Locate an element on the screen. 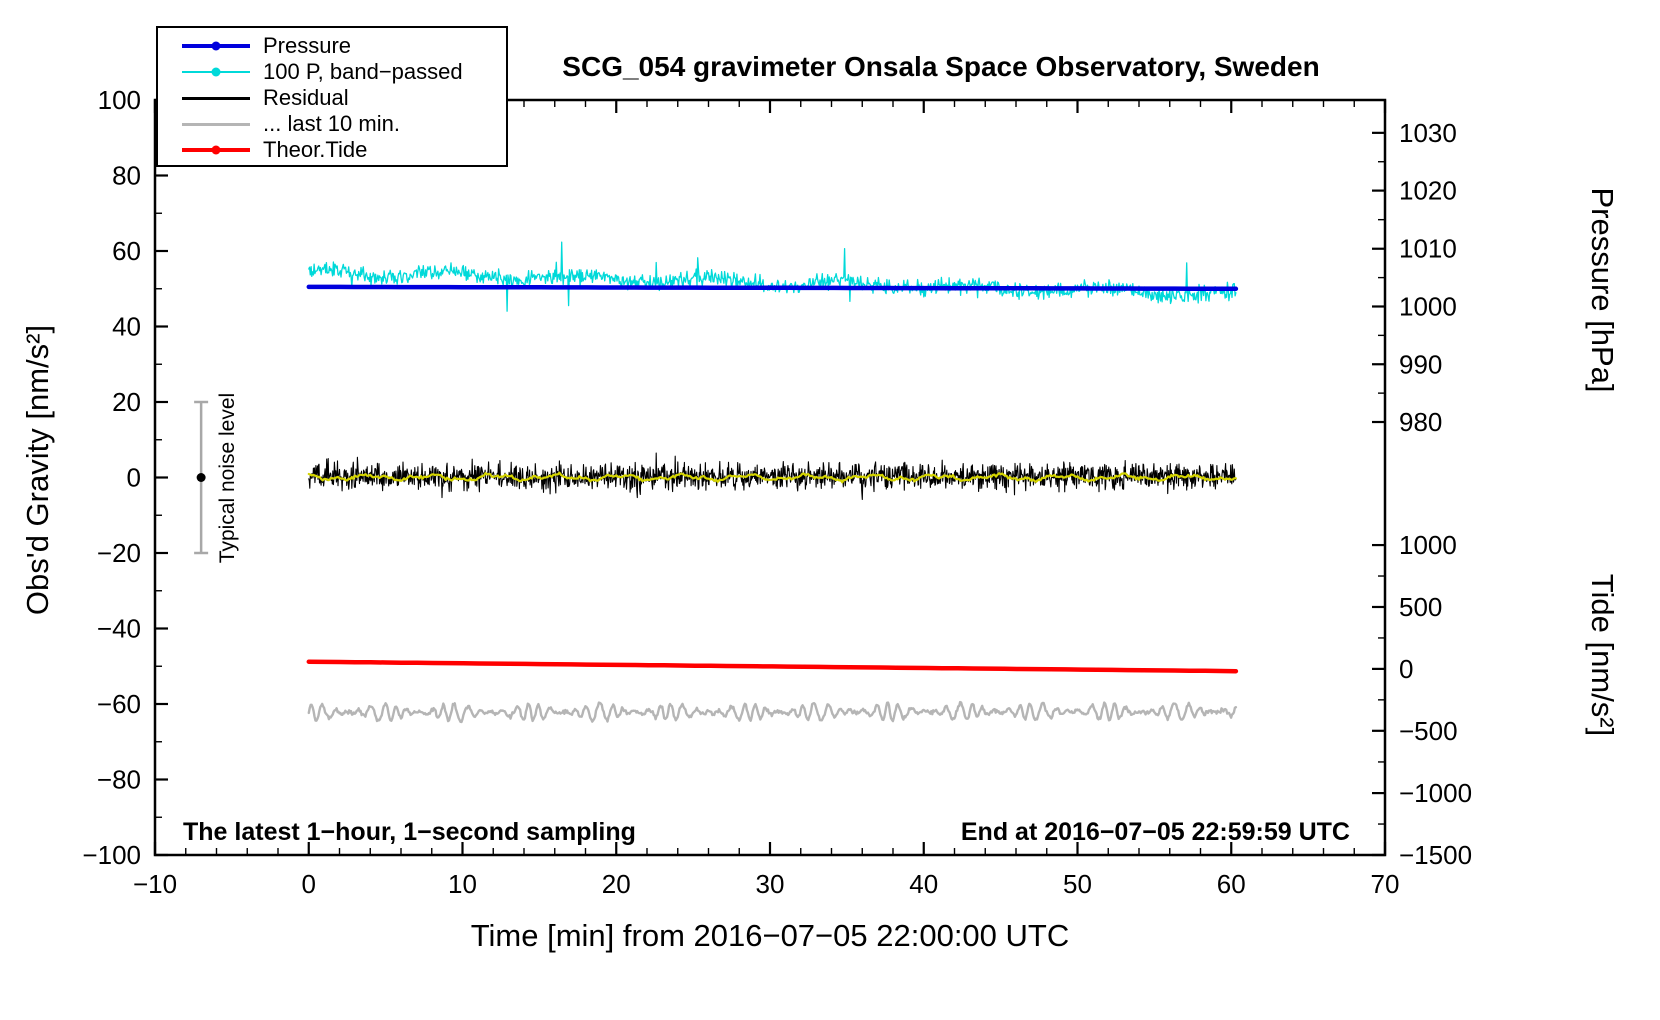 The image size is (1660, 1020). end-time-note: End at 2016−07−05 22:59:59 UTC is located at coordinates (1155, 832).